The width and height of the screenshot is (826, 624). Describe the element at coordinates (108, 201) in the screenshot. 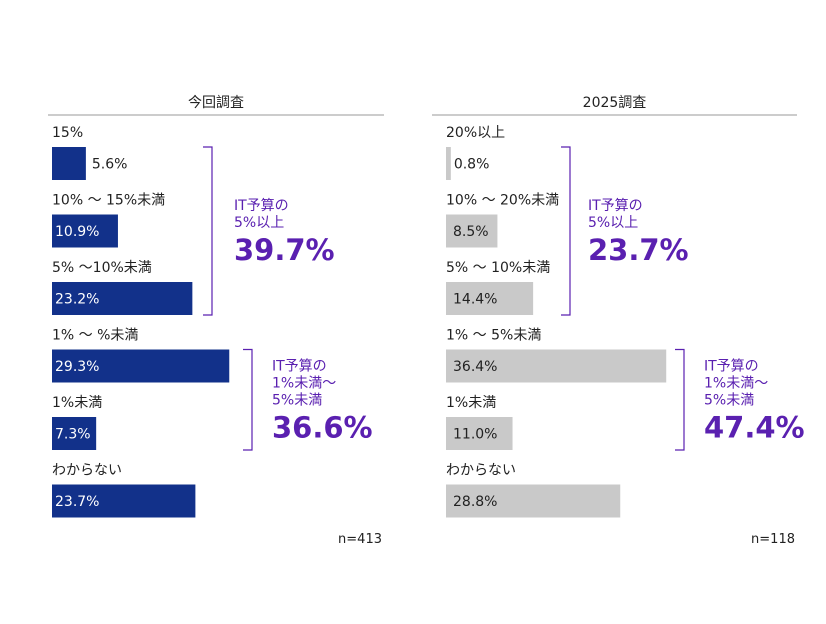

I see `category-label: 10% 〜 15%未満` at that location.